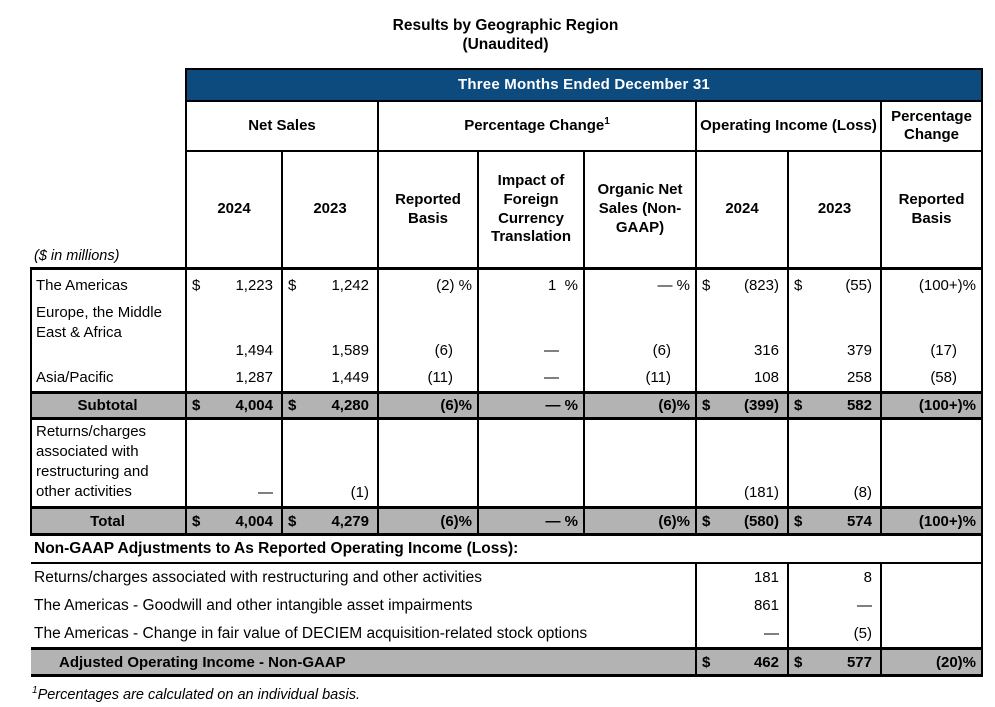 This screenshot has width=995, height=707. Describe the element at coordinates (931, 662) in the screenshot. I see `data-cell: (20)%` at that location.